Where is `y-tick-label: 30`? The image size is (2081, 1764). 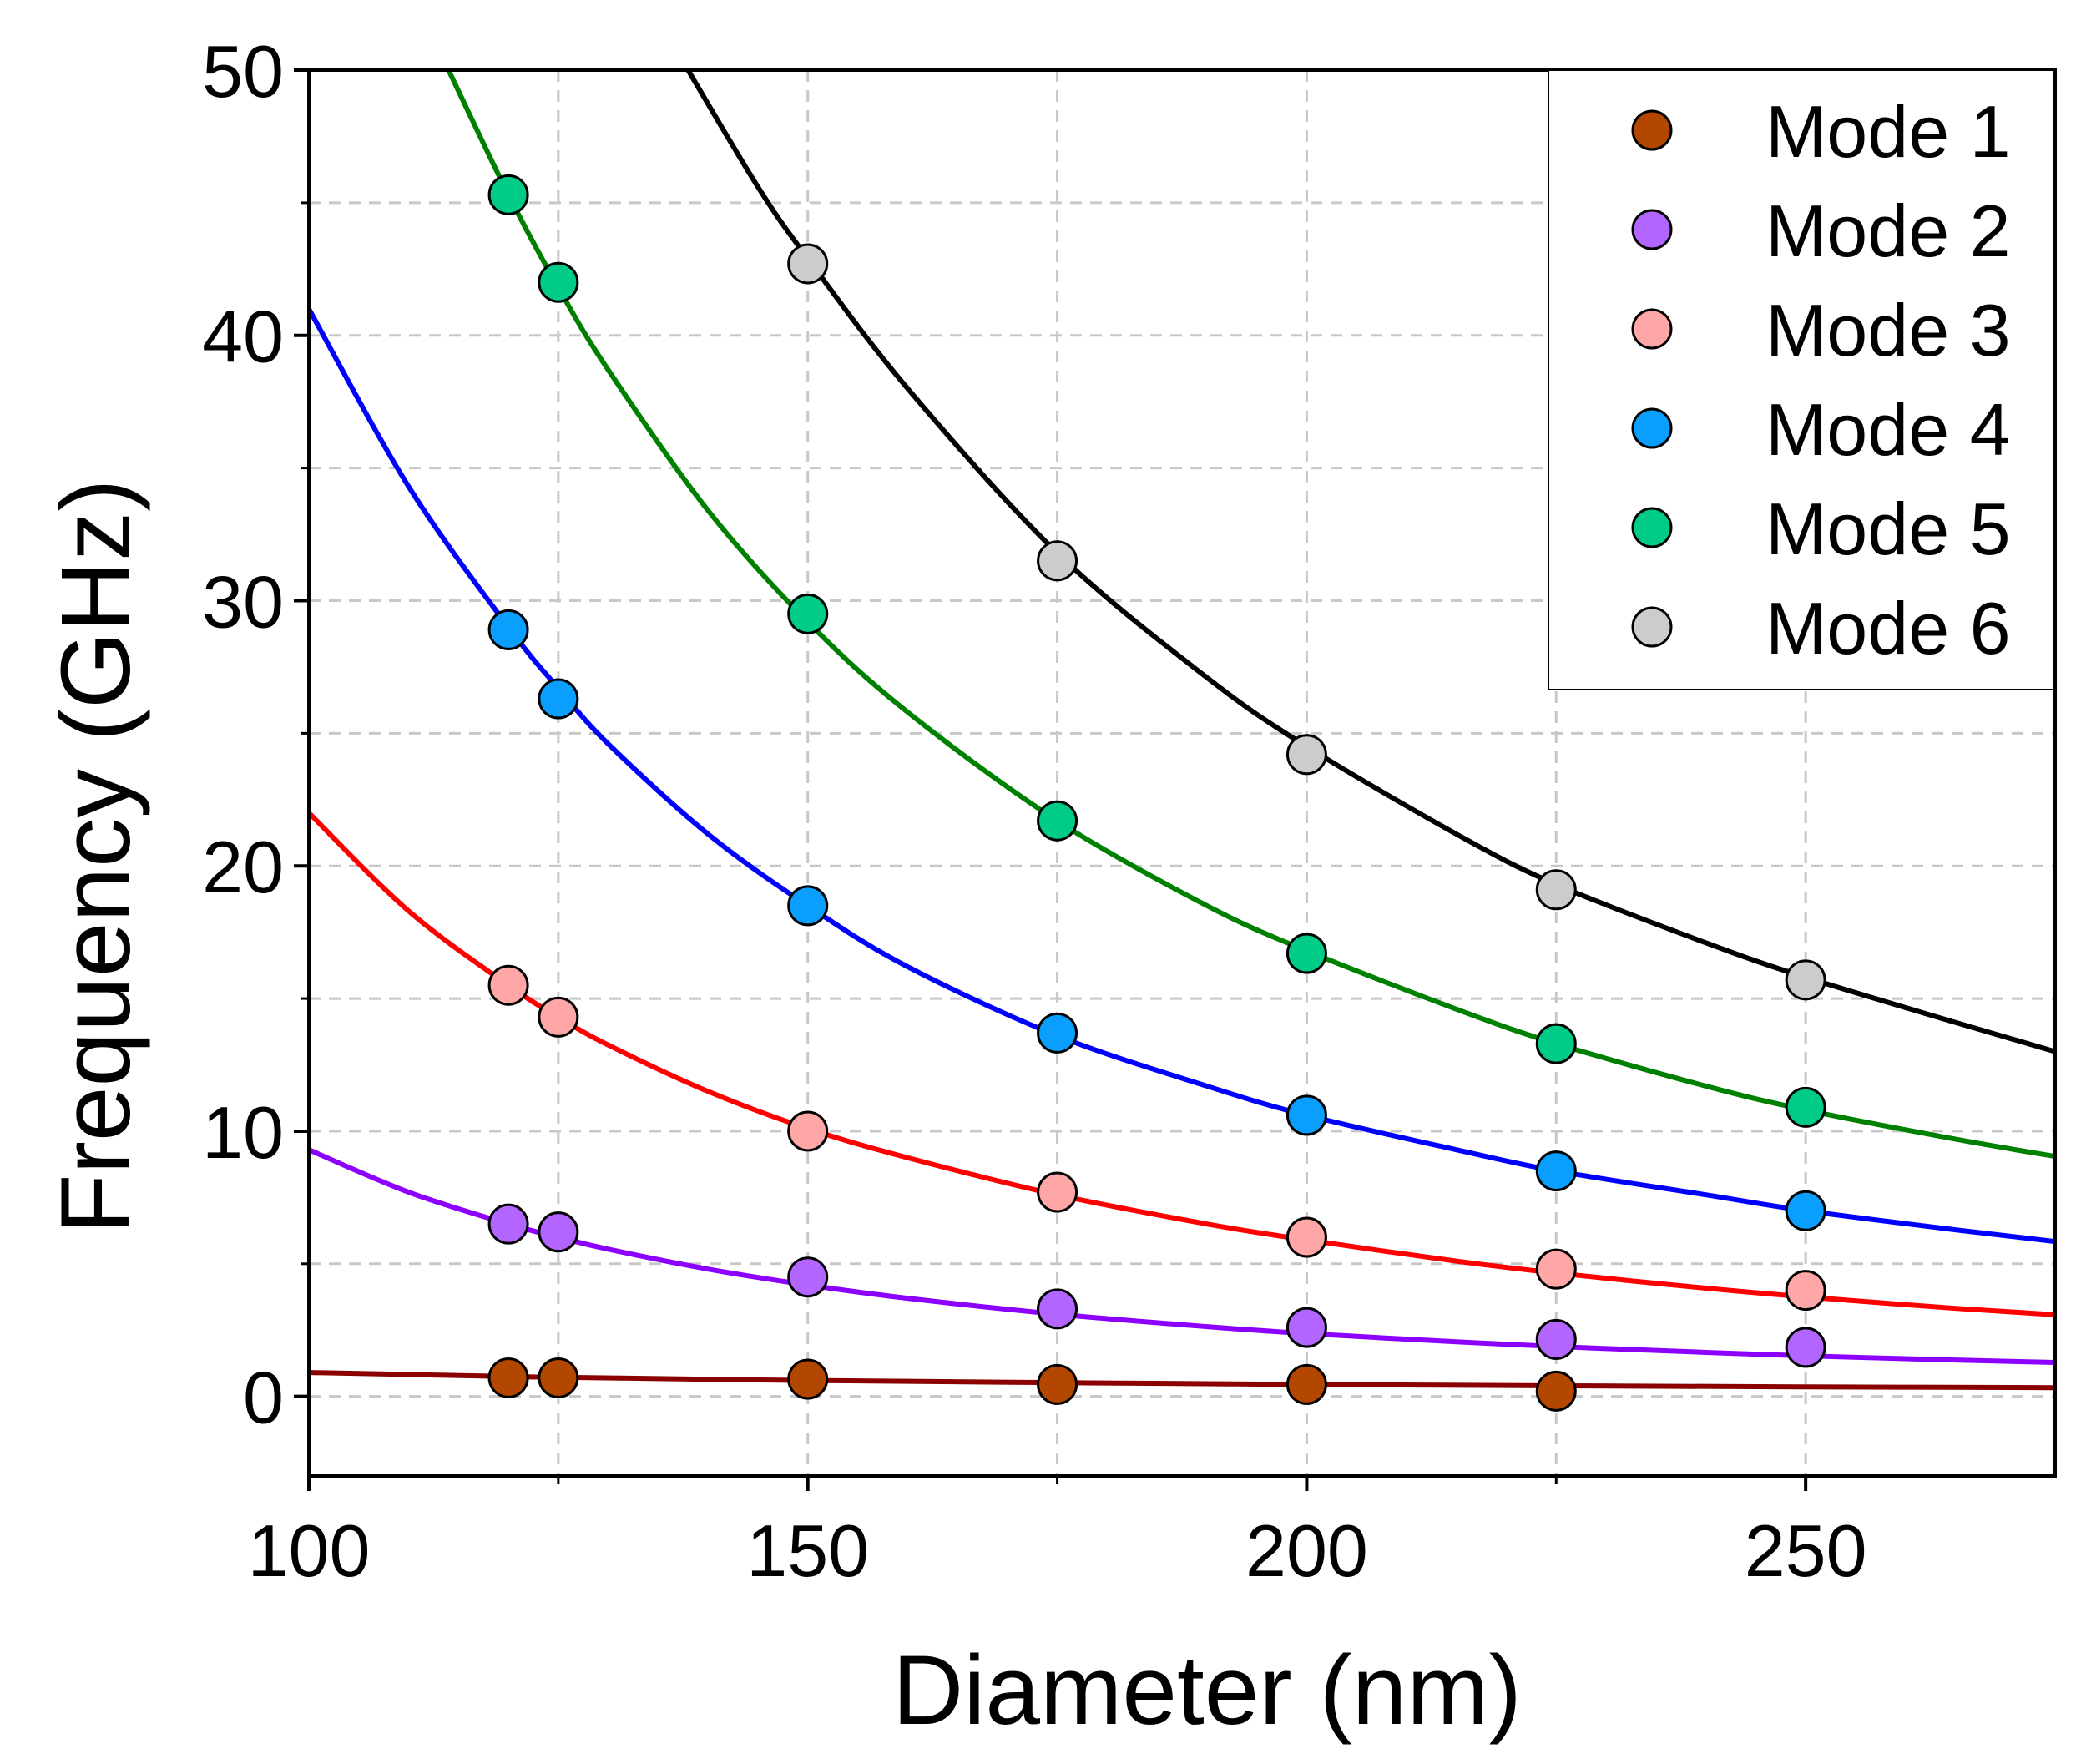 y-tick-label: 30 is located at coordinates (243, 601).